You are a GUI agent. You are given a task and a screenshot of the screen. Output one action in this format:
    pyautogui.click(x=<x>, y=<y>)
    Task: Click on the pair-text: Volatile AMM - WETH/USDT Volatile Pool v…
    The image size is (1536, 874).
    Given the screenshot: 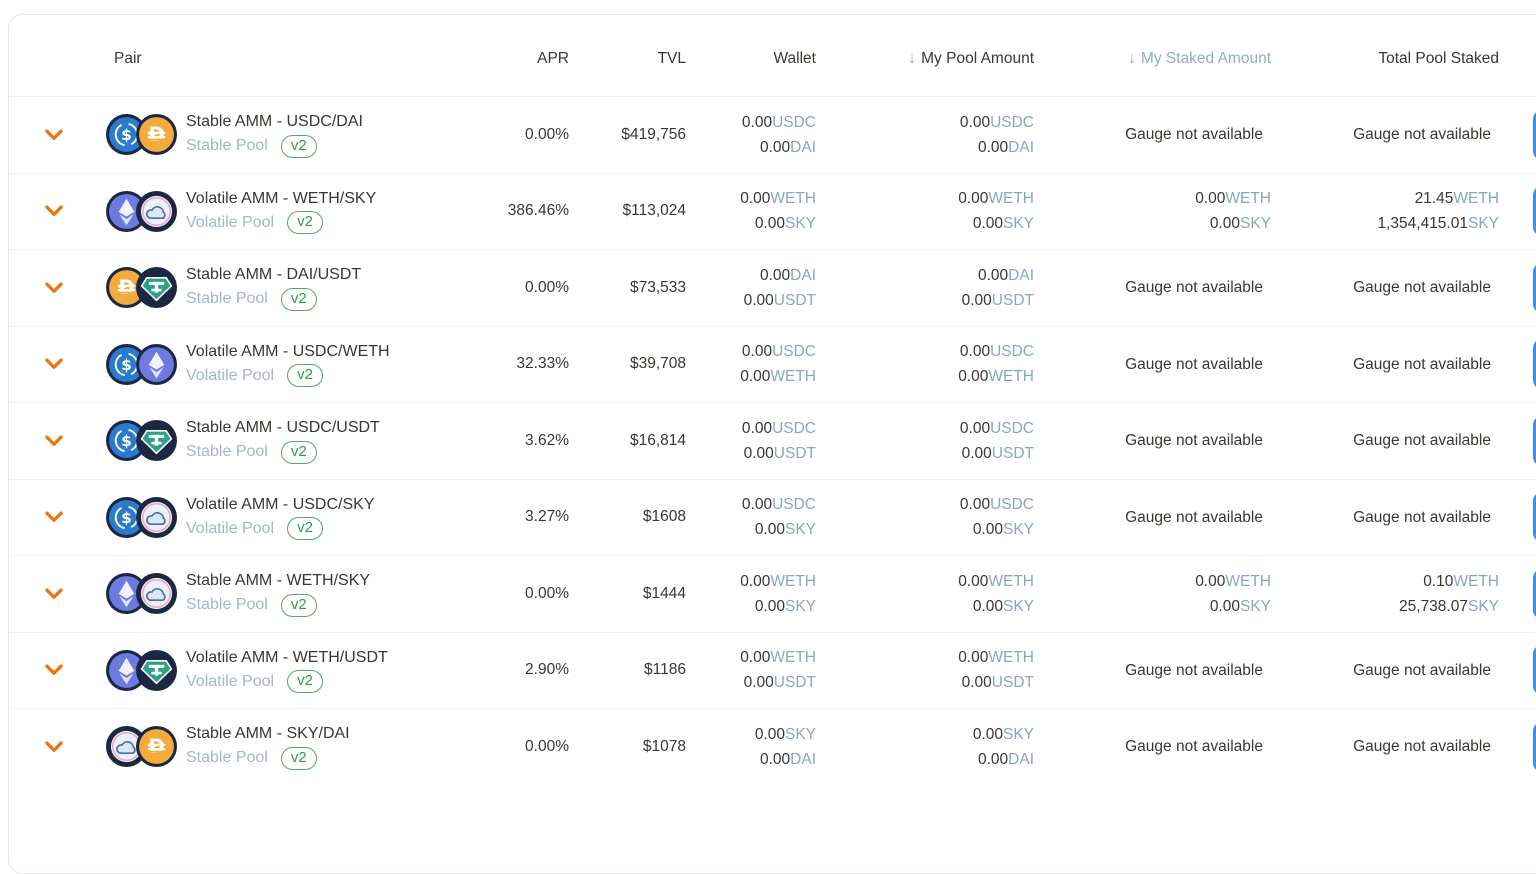 What is the action you would take?
    pyautogui.click(x=287, y=670)
    